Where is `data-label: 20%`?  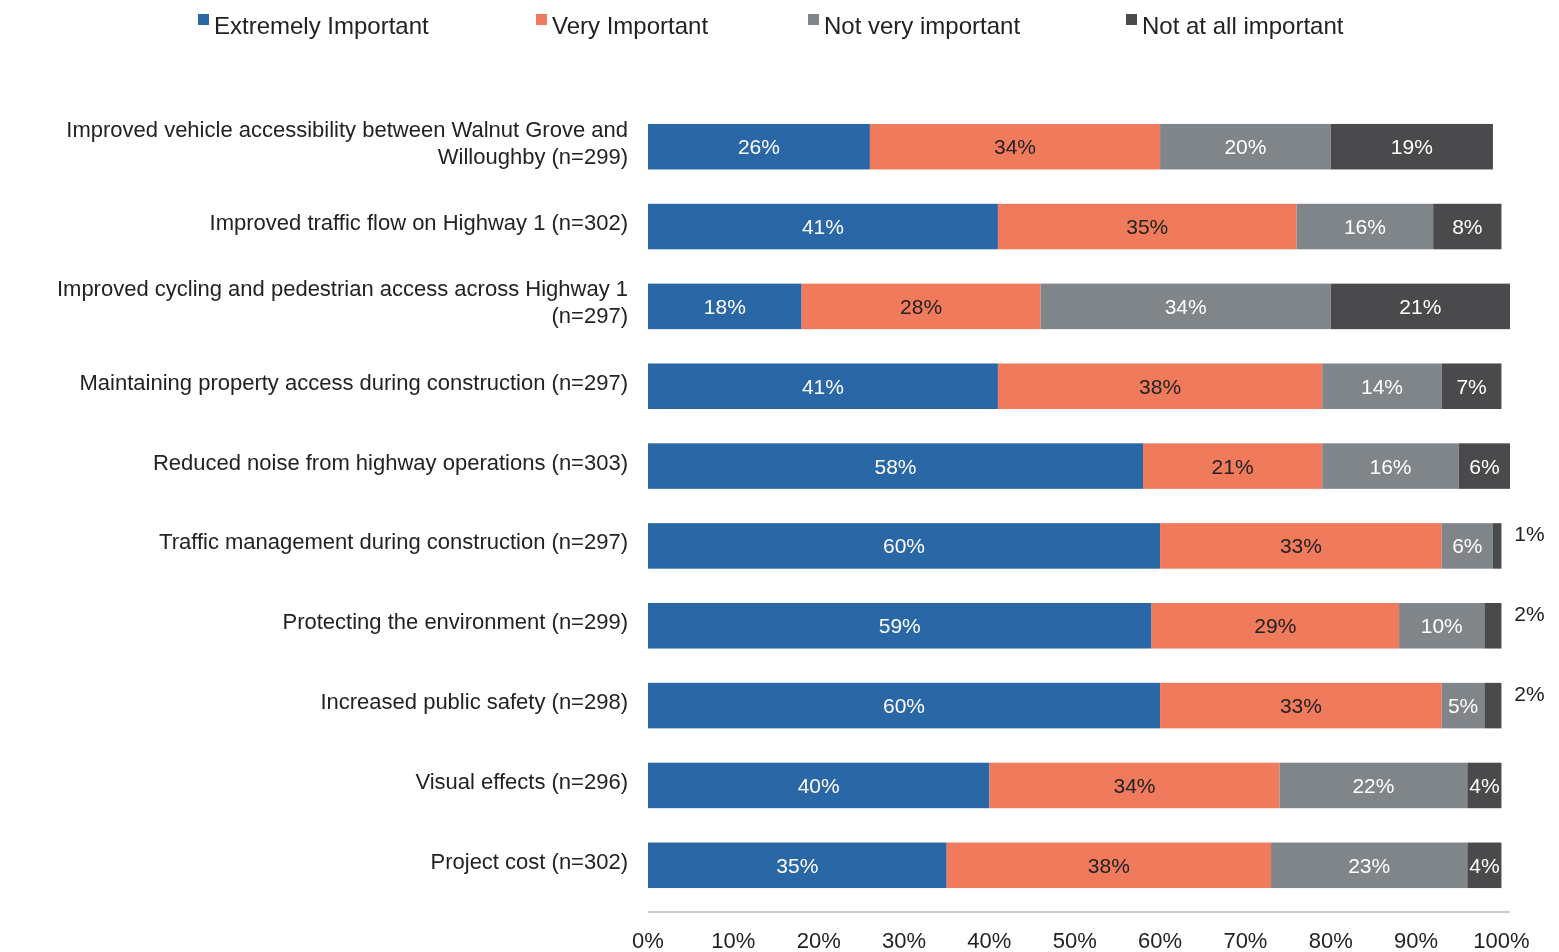 data-label: 20% is located at coordinates (1245, 147).